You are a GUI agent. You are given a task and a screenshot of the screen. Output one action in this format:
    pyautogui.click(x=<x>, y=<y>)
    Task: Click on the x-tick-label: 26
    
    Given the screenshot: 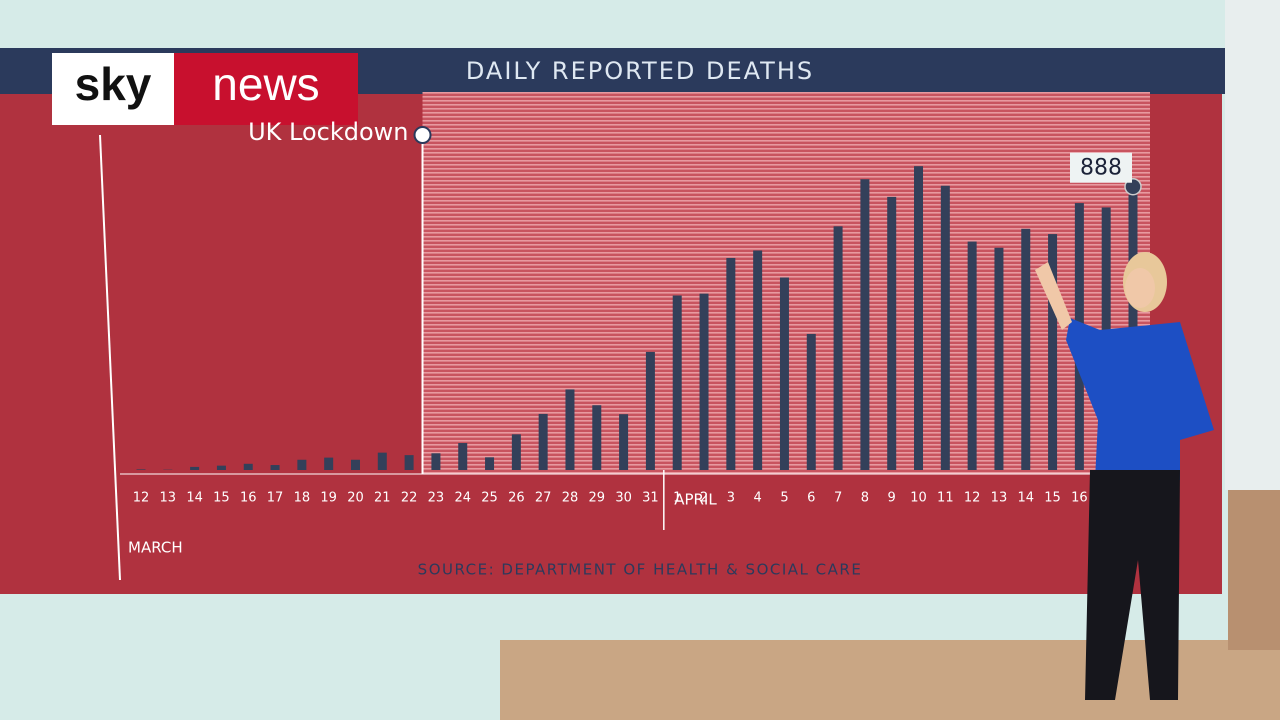 What is the action you would take?
    pyautogui.click(x=516, y=498)
    